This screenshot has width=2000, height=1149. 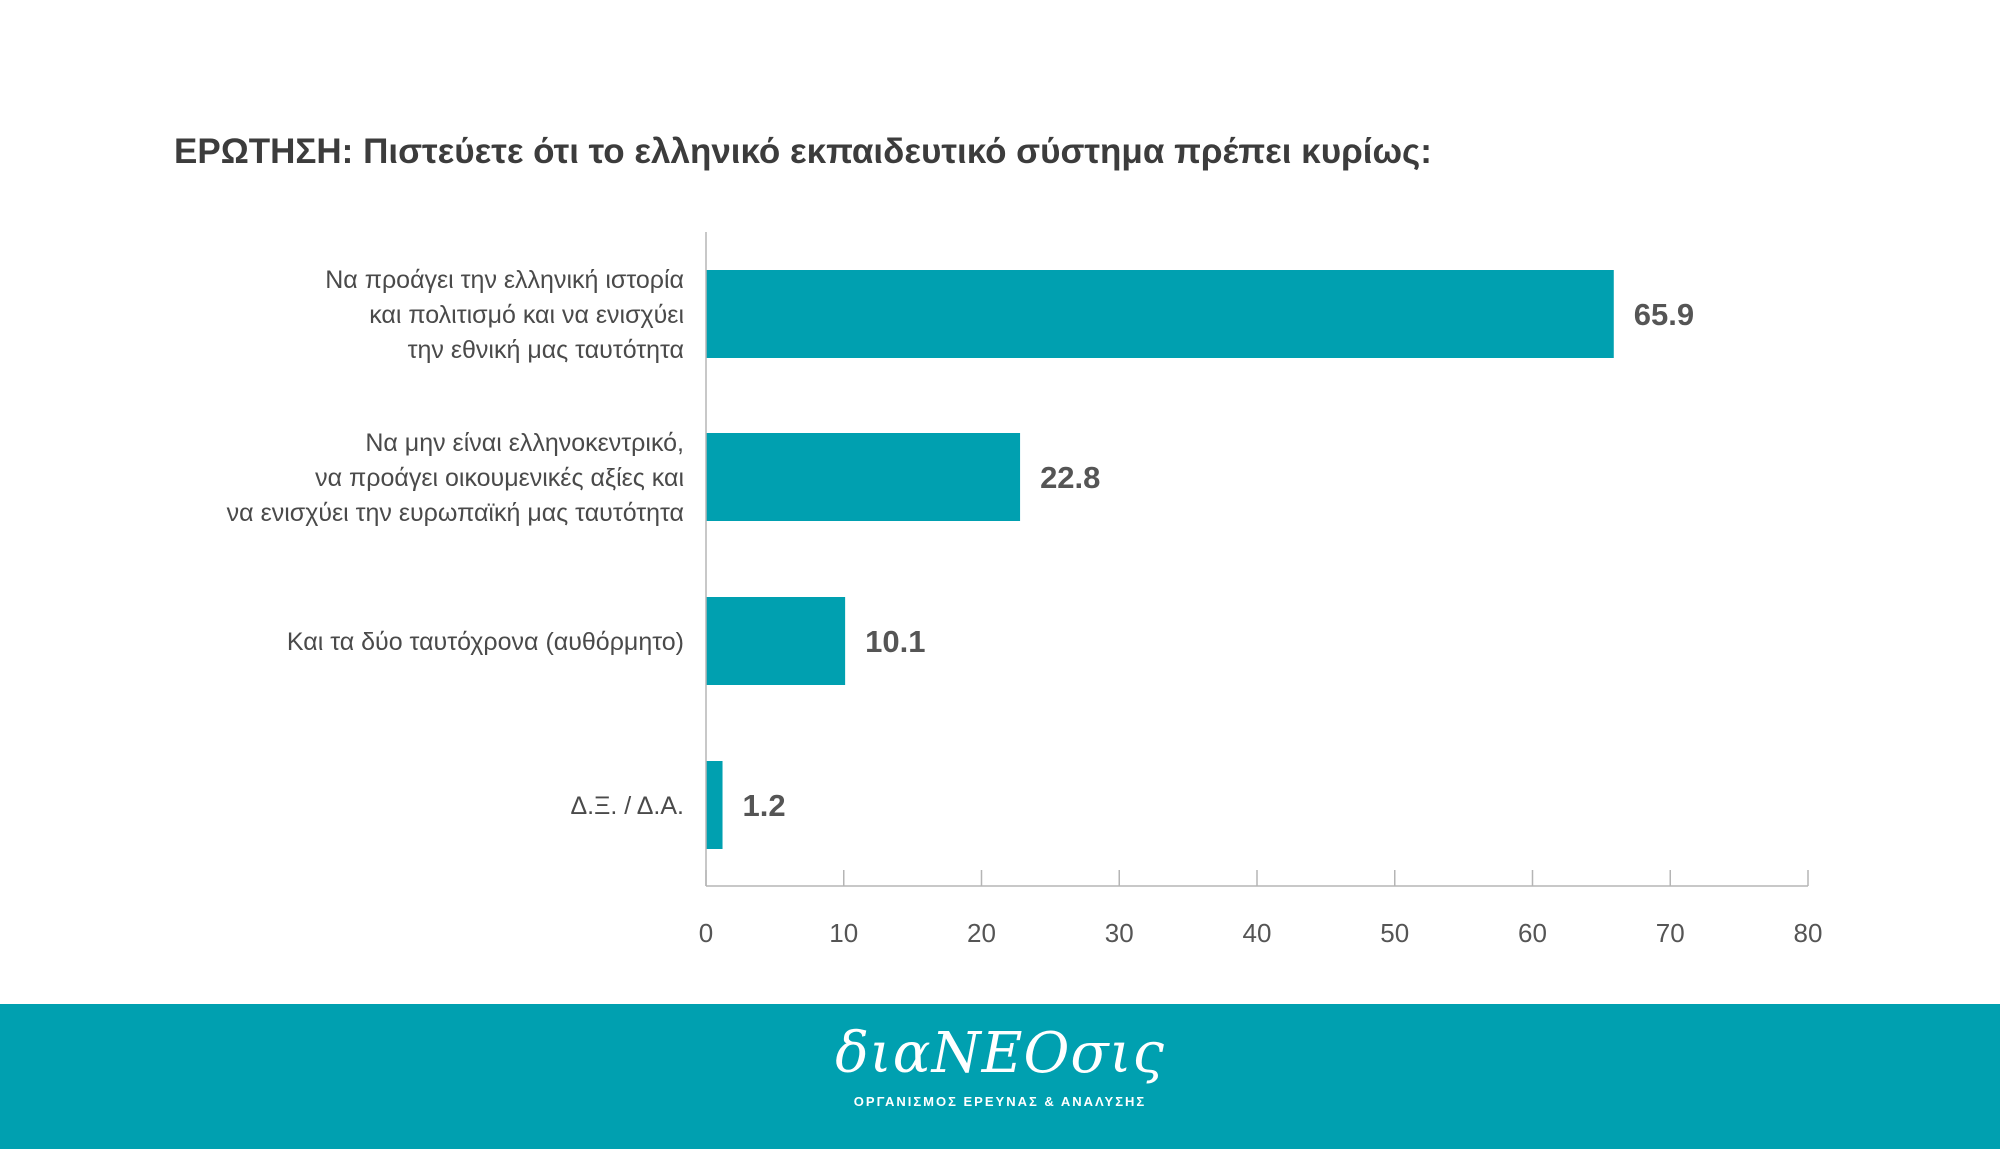 What do you see at coordinates (504, 280) in the screenshot?
I see `category-label-line: Να προάγει την ελληνική ιστορία` at bounding box center [504, 280].